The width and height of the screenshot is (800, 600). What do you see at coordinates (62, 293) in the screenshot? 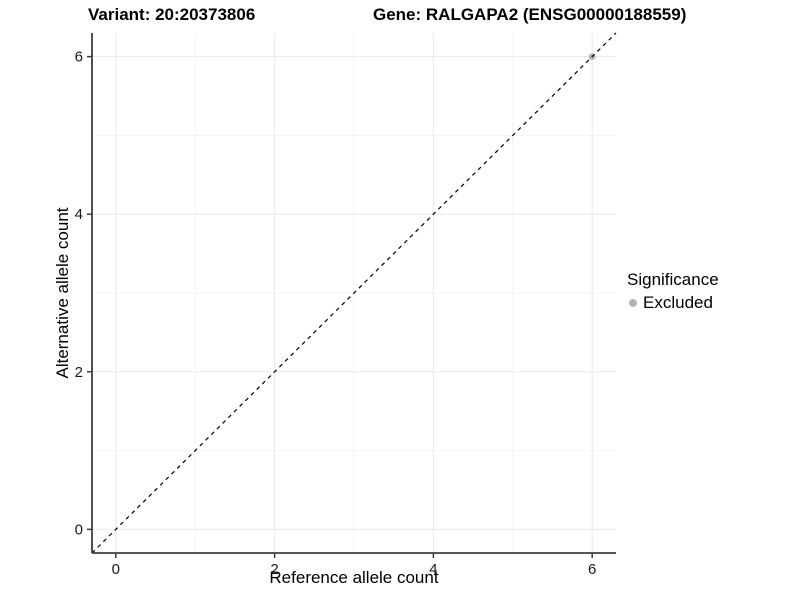
I see `y-axis-label: Alternative allele count` at bounding box center [62, 293].